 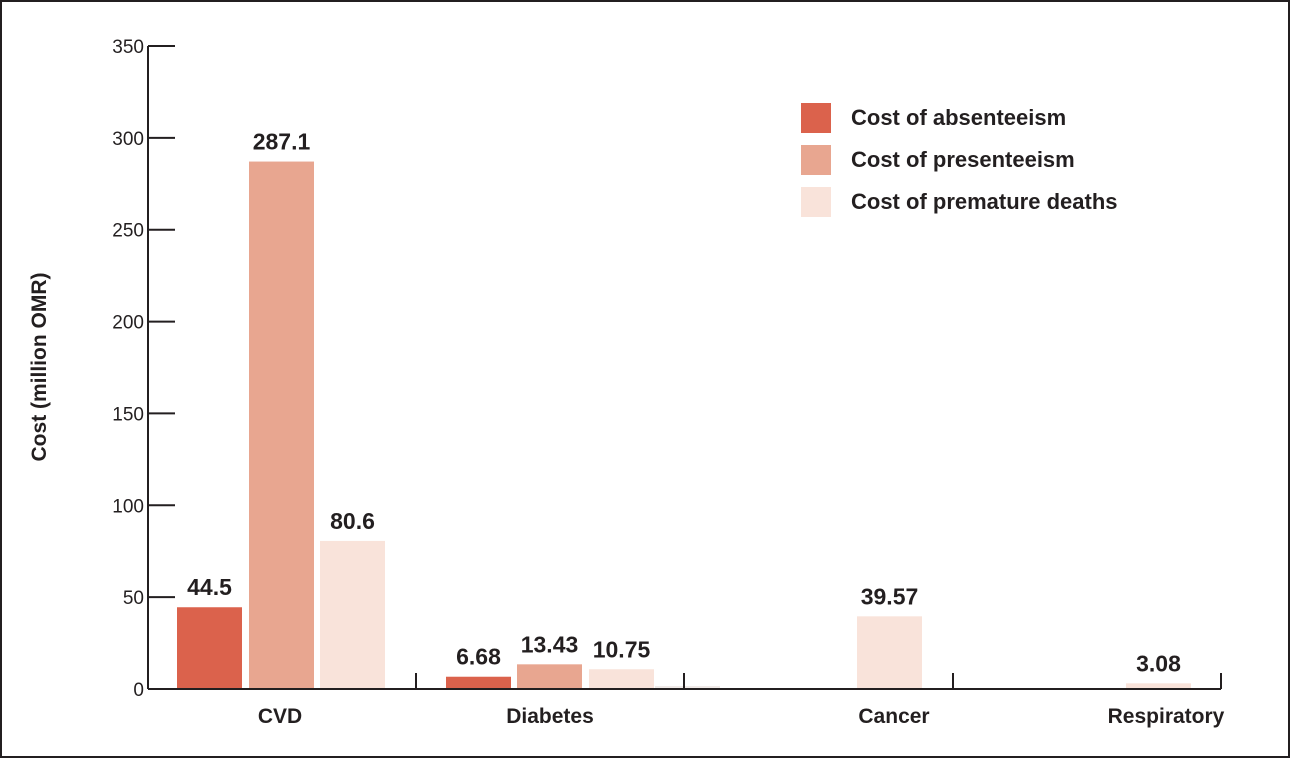 What do you see at coordinates (1158, 663) in the screenshot?
I see `data-label-respiratory-cost-of-premature-deaths: 3.08` at bounding box center [1158, 663].